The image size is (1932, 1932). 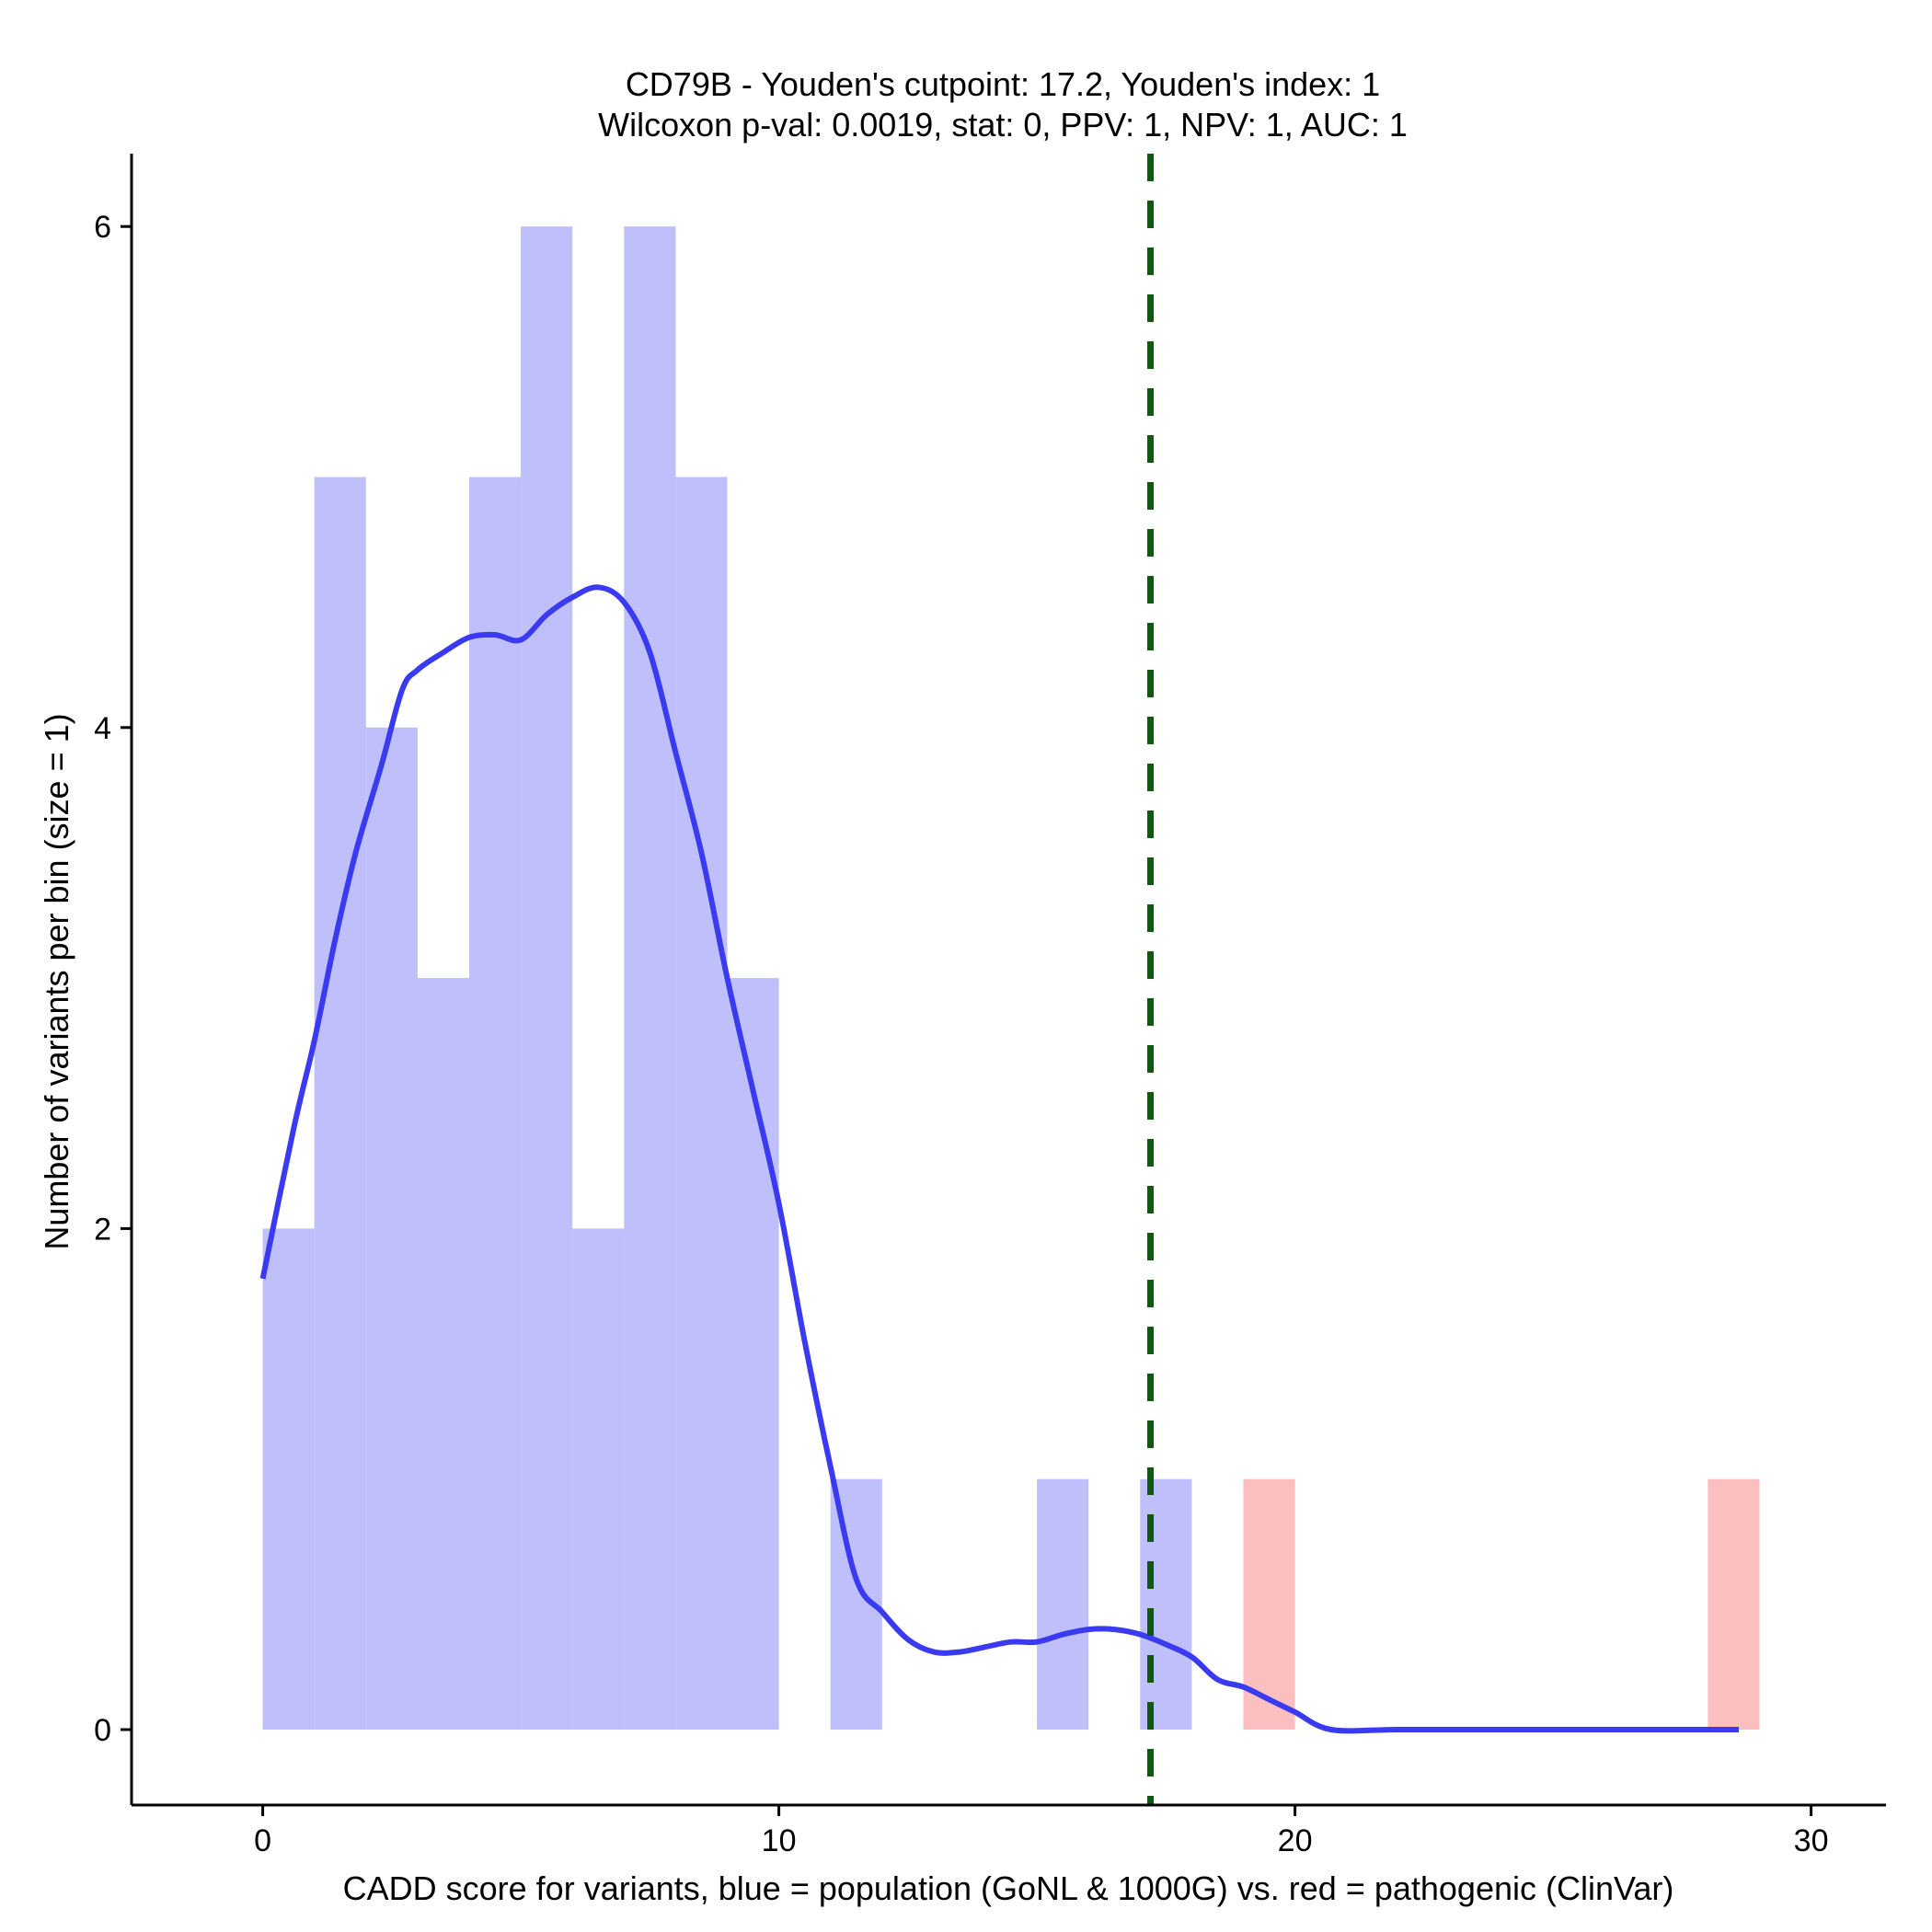 What do you see at coordinates (102, 227) in the screenshot?
I see `y-tick-label: 6` at bounding box center [102, 227].